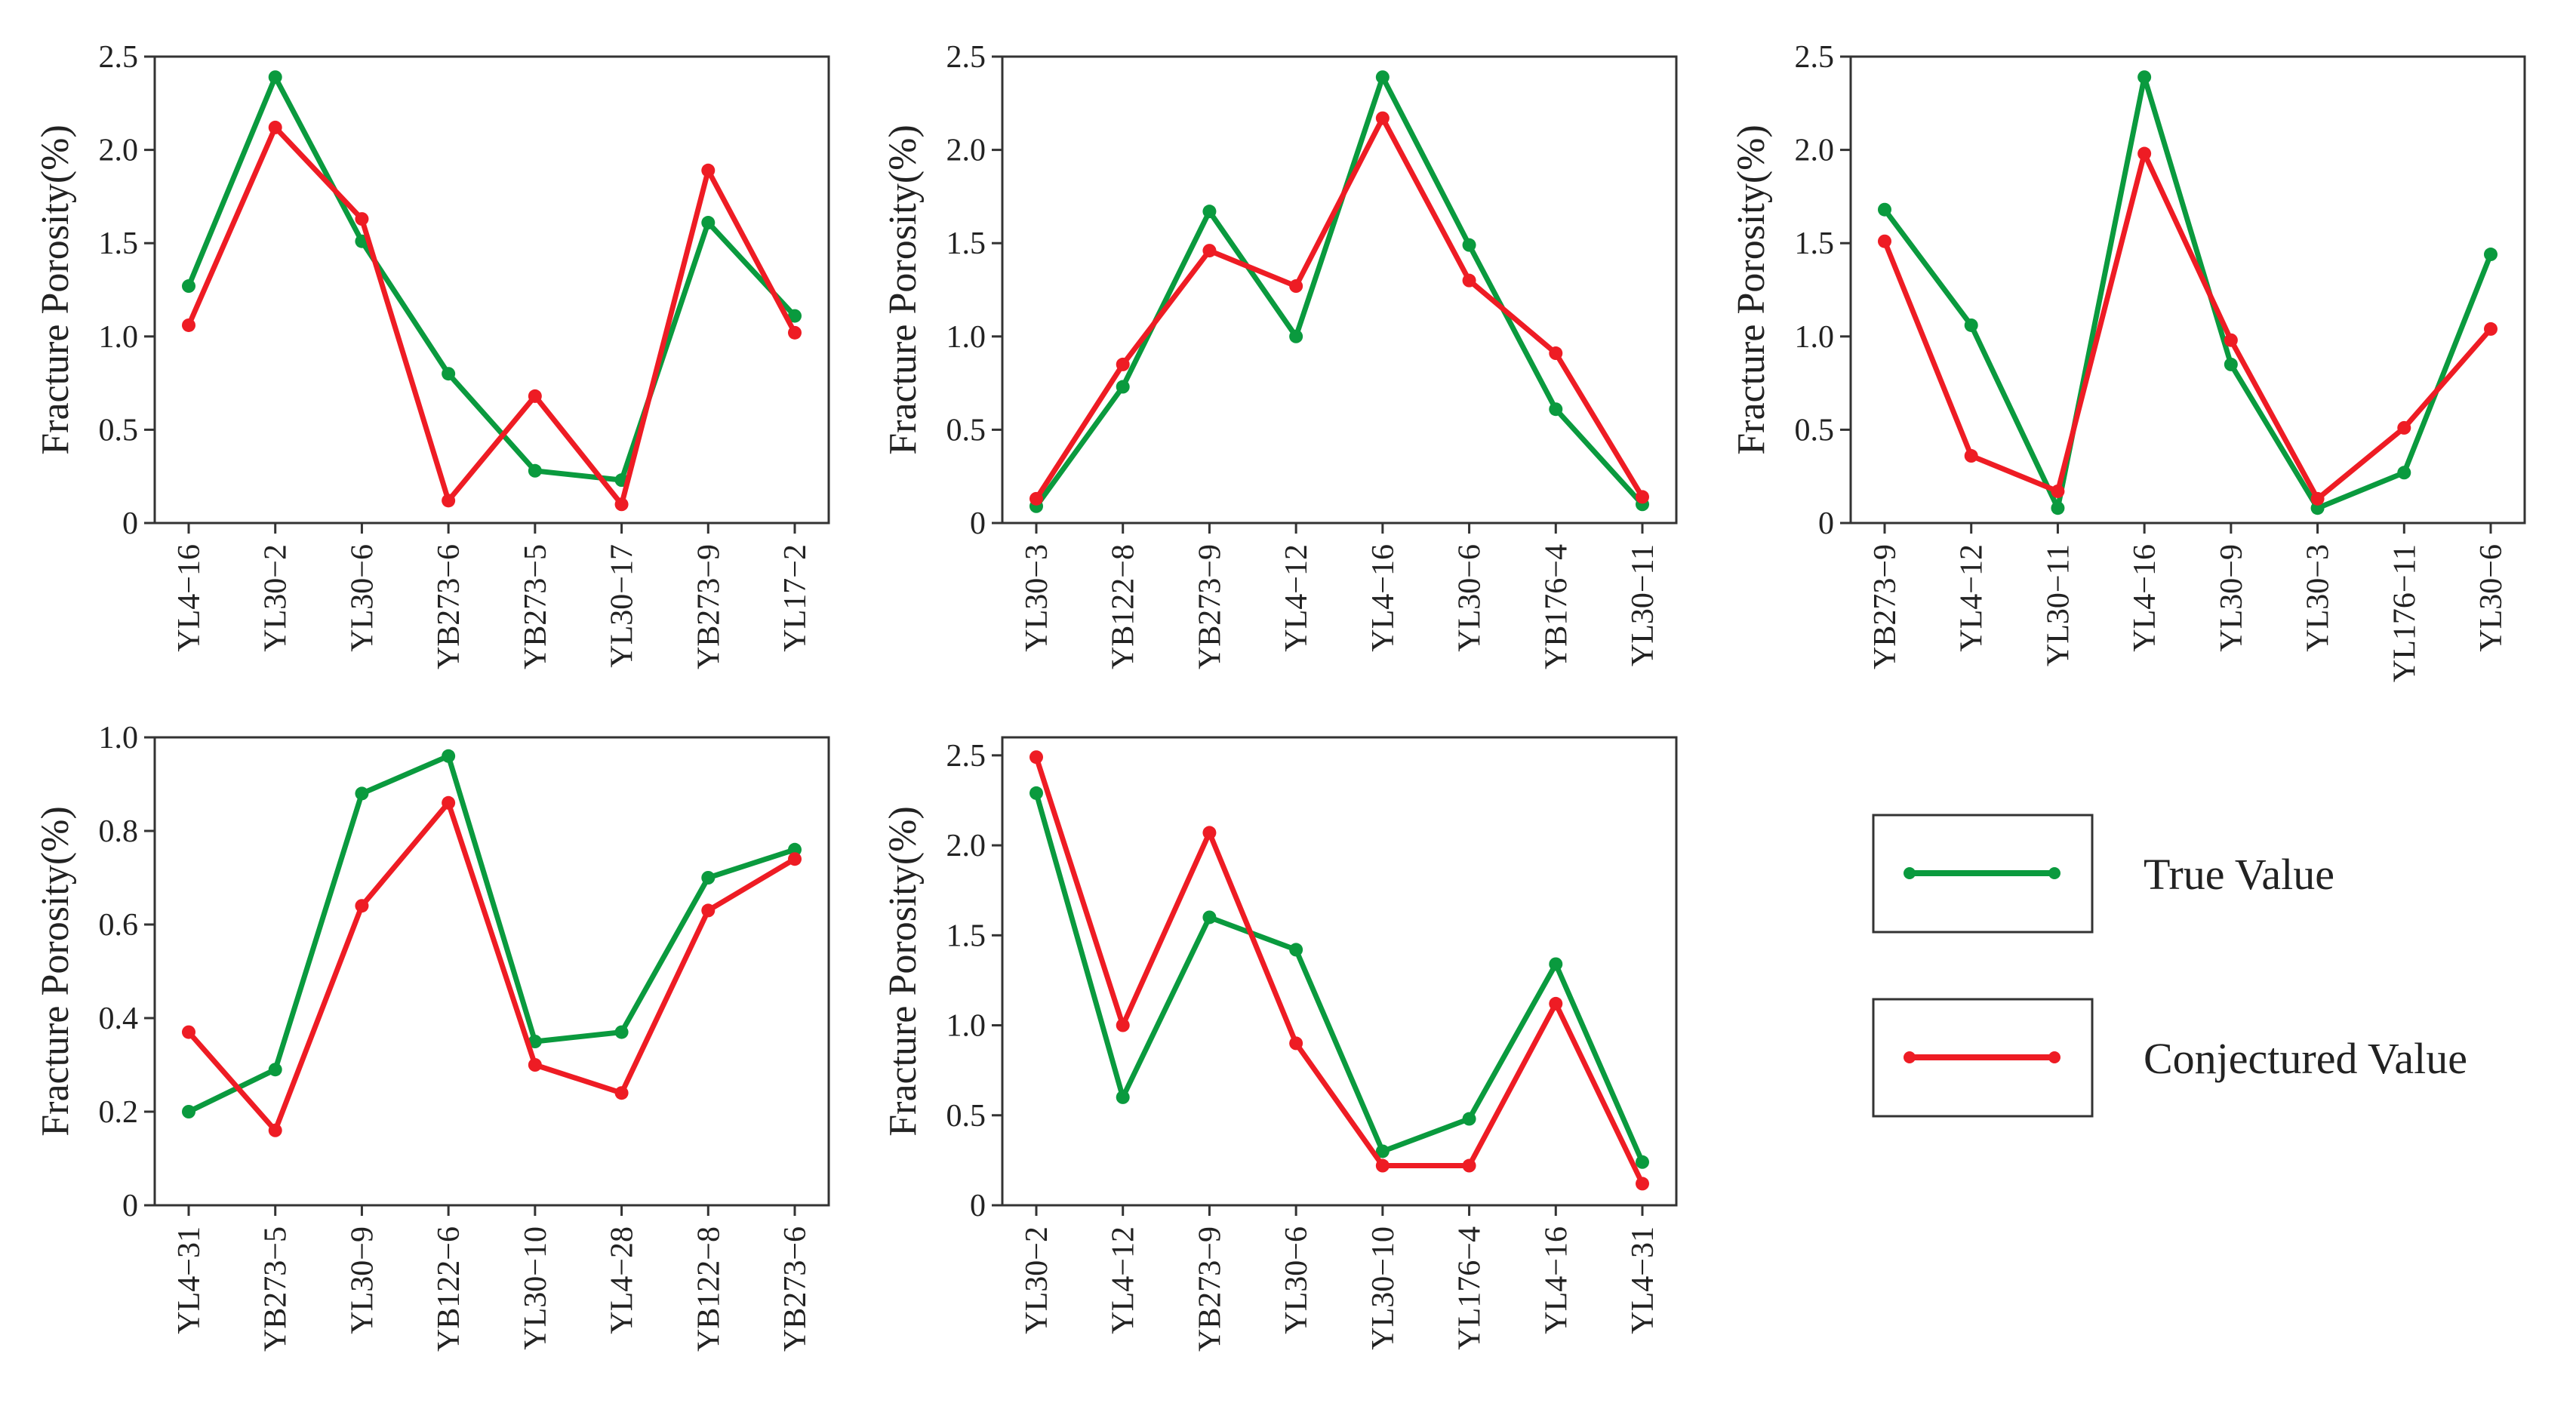  I want to click on x-tick-label: YB176−4, so click(1556, 606).